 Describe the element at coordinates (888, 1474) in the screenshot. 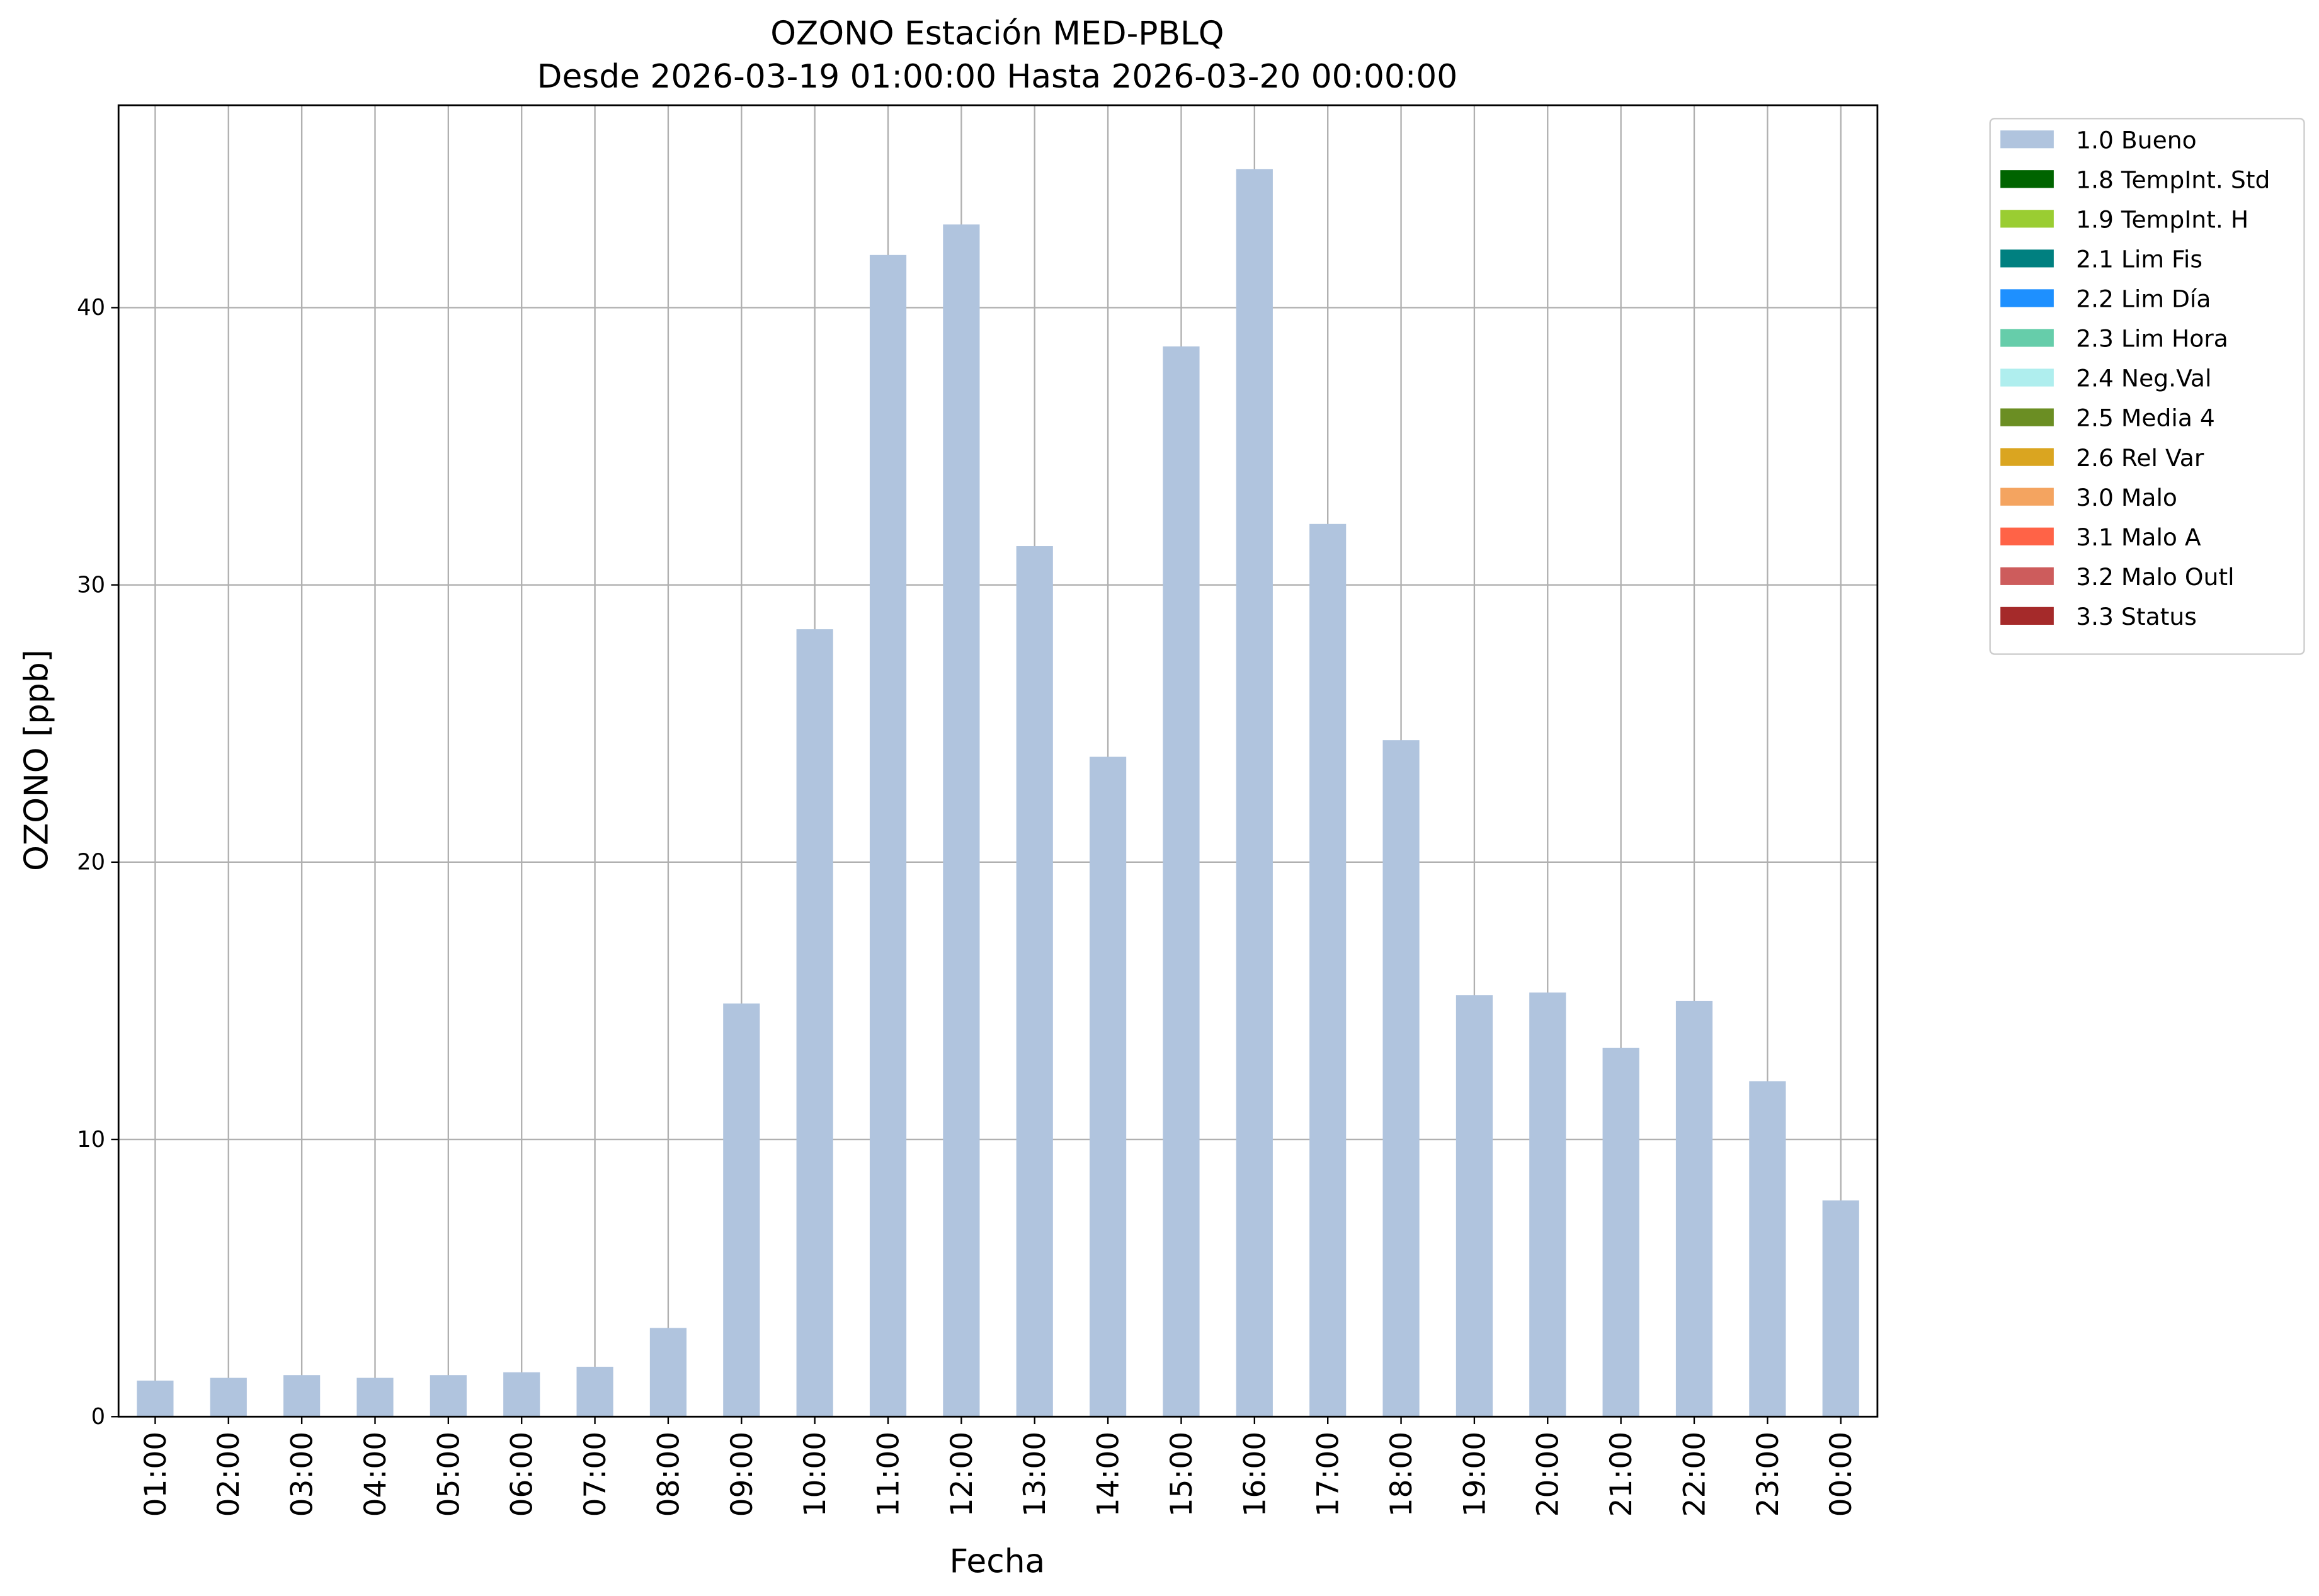

I see `x-tick-label: 11:00` at that location.